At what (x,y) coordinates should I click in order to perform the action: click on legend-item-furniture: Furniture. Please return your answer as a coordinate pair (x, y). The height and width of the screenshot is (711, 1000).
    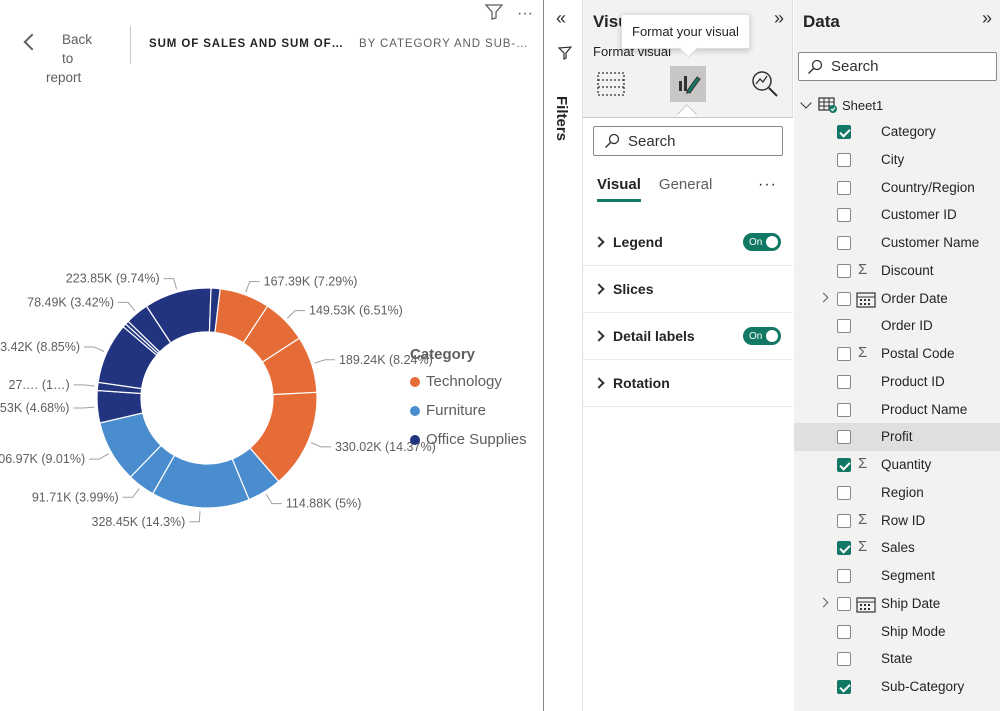
    Looking at the image, I should click on (468, 410).